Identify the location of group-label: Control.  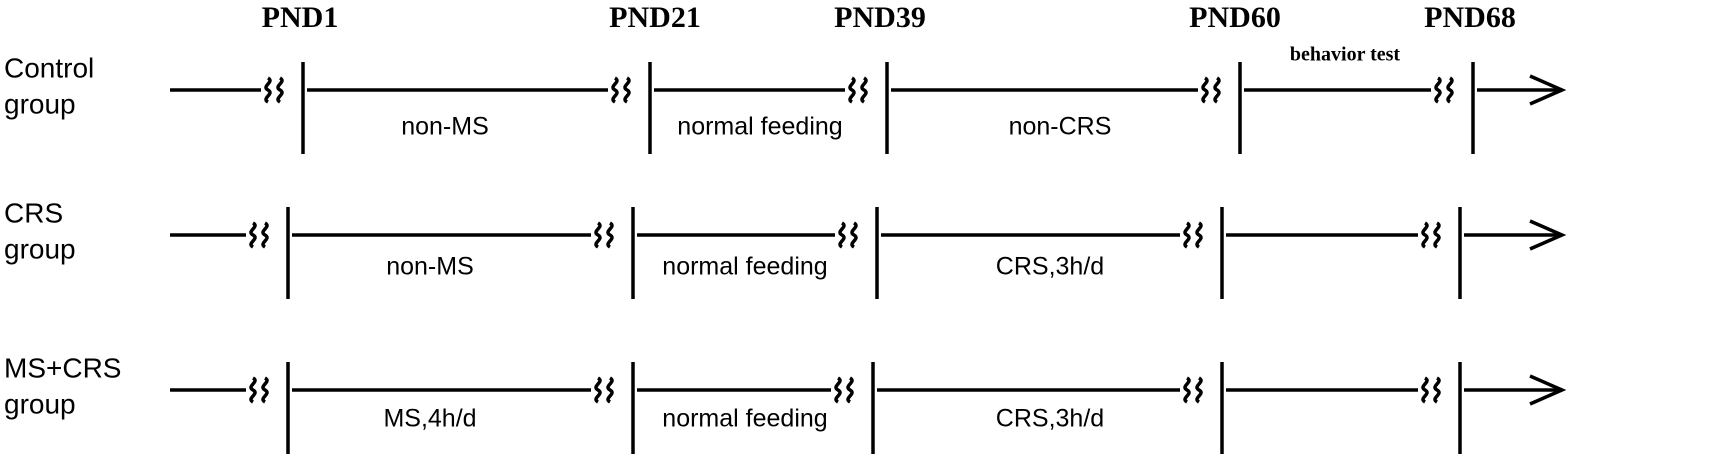
(49, 67).